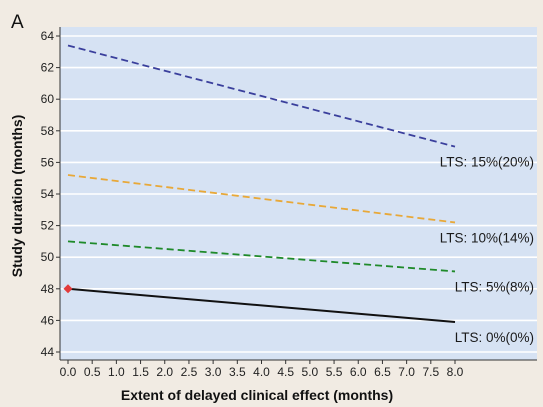  I want to click on y-tick-label: 60, so click(48, 99).